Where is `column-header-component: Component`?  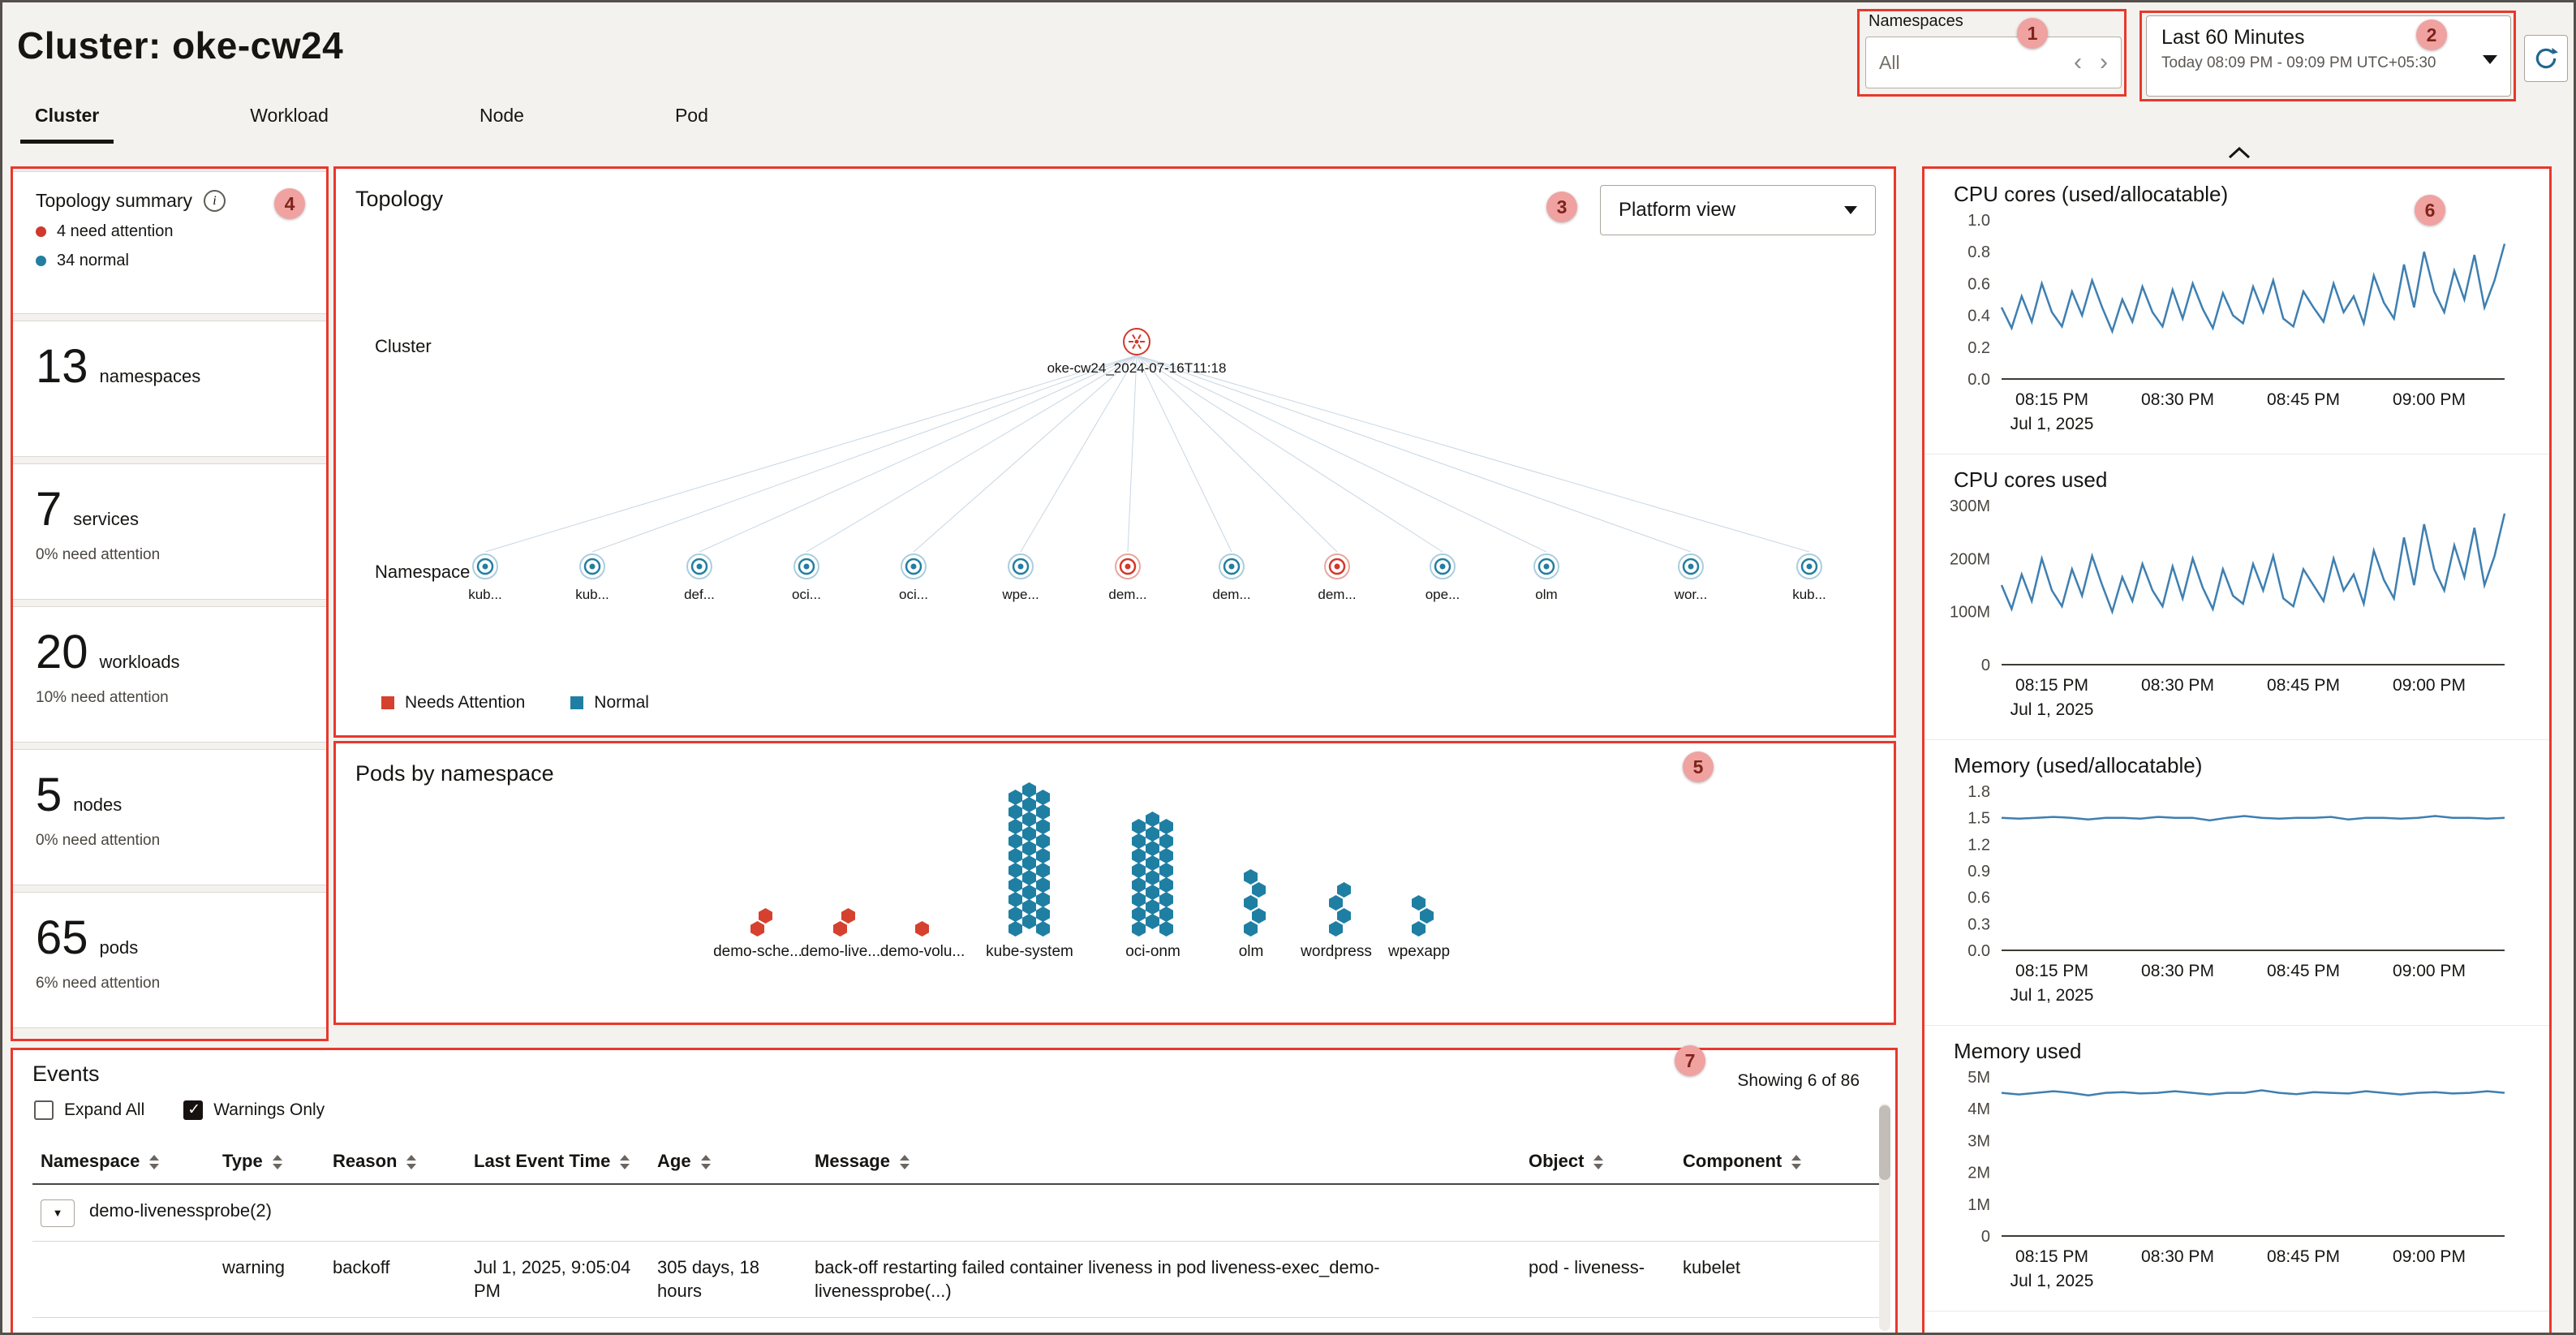
column-header-component: Component is located at coordinates (1781, 1162).